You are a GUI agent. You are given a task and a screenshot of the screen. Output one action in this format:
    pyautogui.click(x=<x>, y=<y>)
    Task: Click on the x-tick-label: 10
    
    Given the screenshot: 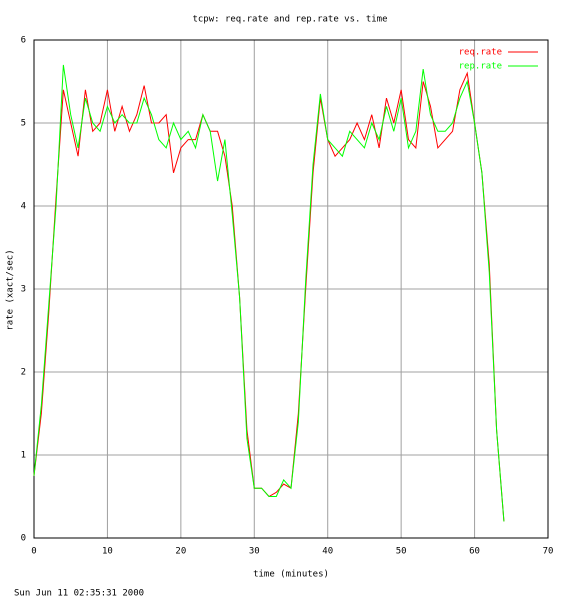 What is the action you would take?
    pyautogui.click(x=107, y=552)
    